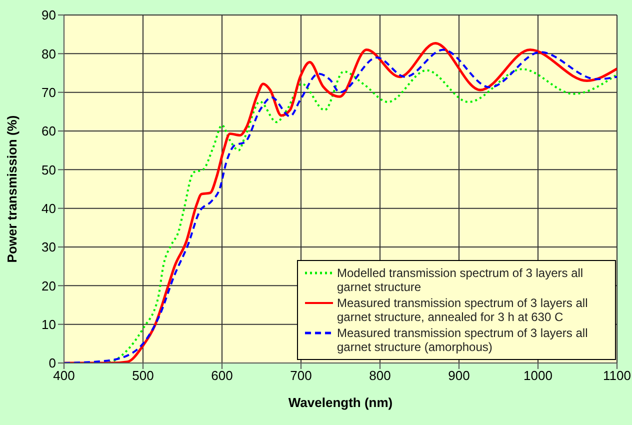 The height and width of the screenshot is (425, 632). What do you see at coordinates (617, 376) in the screenshot?
I see `x-tick-label: 1100` at bounding box center [617, 376].